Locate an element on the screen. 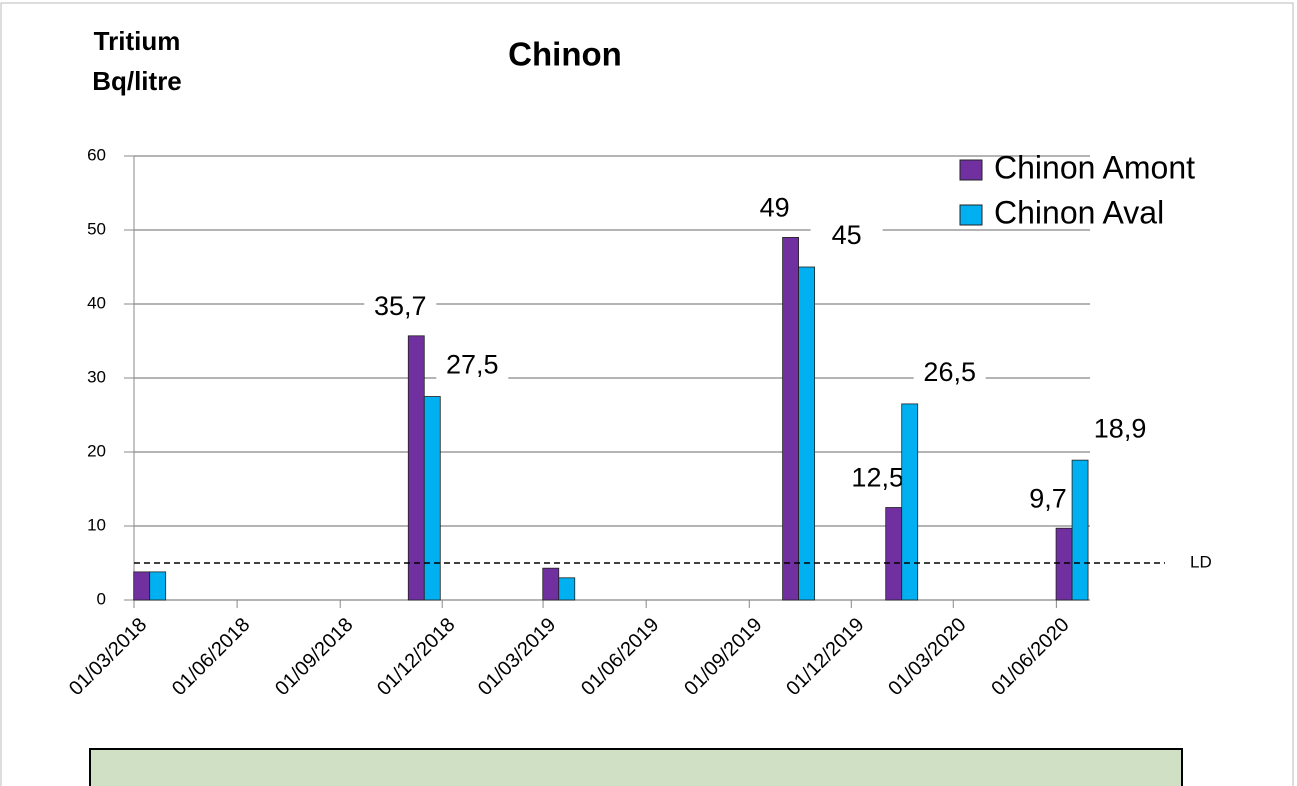 This screenshot has width=1297, height=786. data-label: 18,9 is located at coordinates (1120, 428).